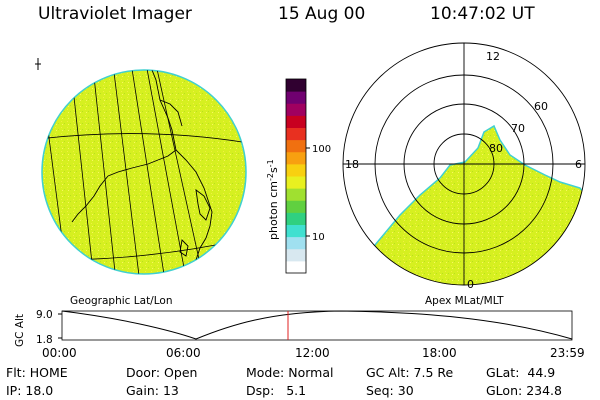 This screenshot has height=400, width=600. I want to click on polar-mlt-0: 0, so click(470, 284).